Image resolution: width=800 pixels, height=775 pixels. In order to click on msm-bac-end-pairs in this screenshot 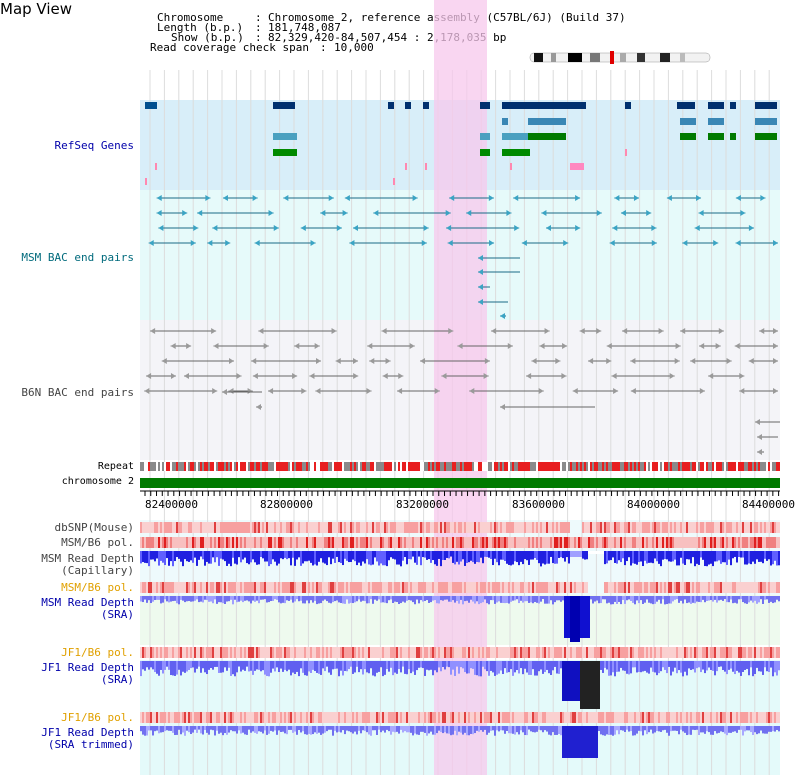, I will do `click(463, 257)`.